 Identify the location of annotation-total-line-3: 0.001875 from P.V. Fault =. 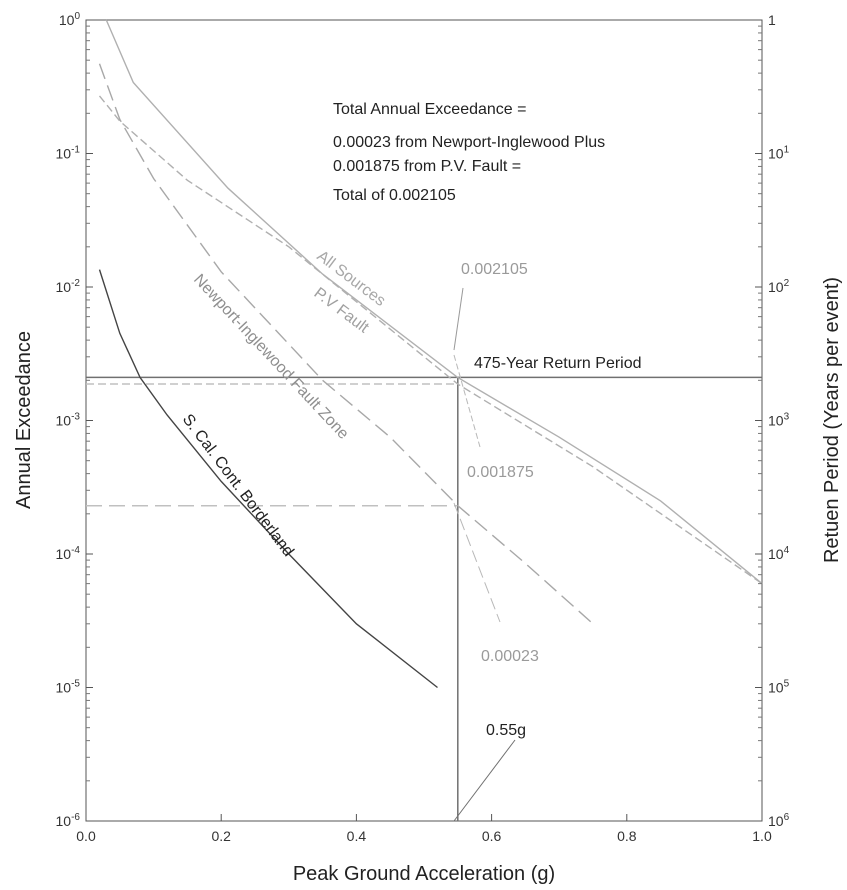
(427, 166).